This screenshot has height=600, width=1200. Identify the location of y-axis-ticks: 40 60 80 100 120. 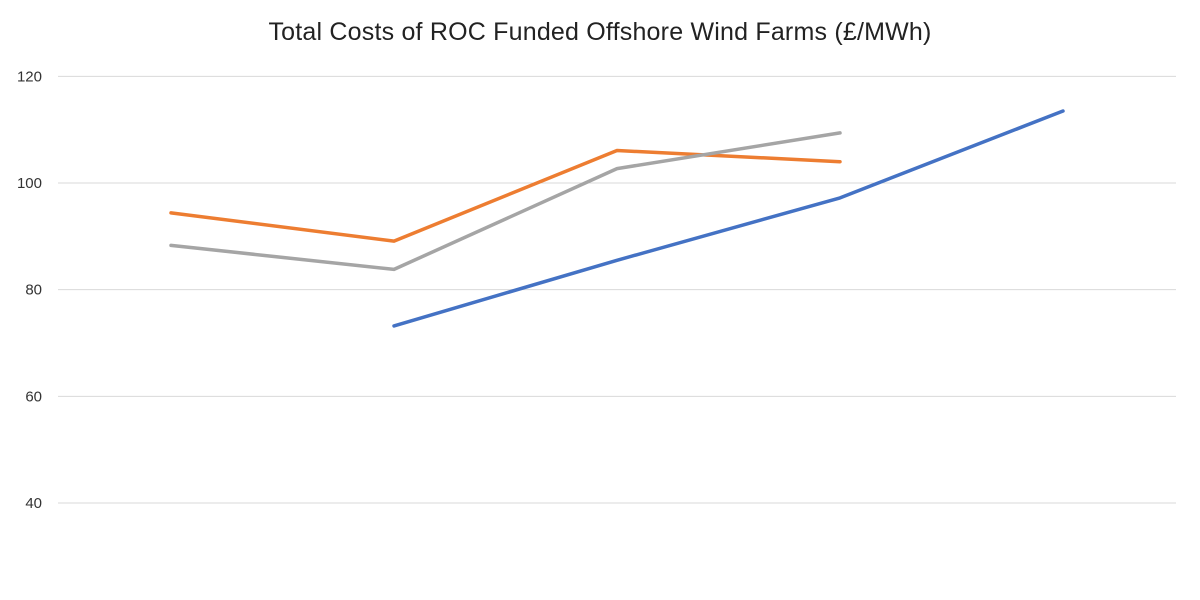
(29, 290).